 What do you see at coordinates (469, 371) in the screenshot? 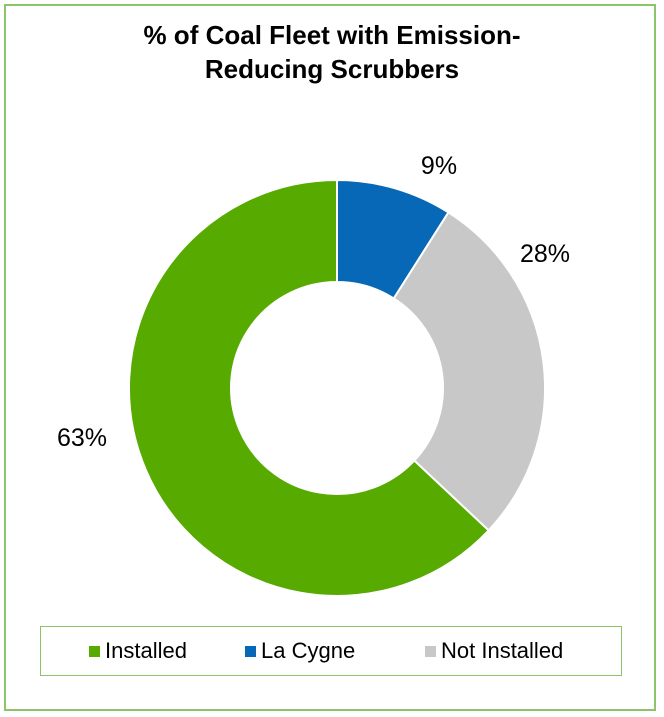
I see `donut-slice-not-installed` at bounding box center [469, 371].